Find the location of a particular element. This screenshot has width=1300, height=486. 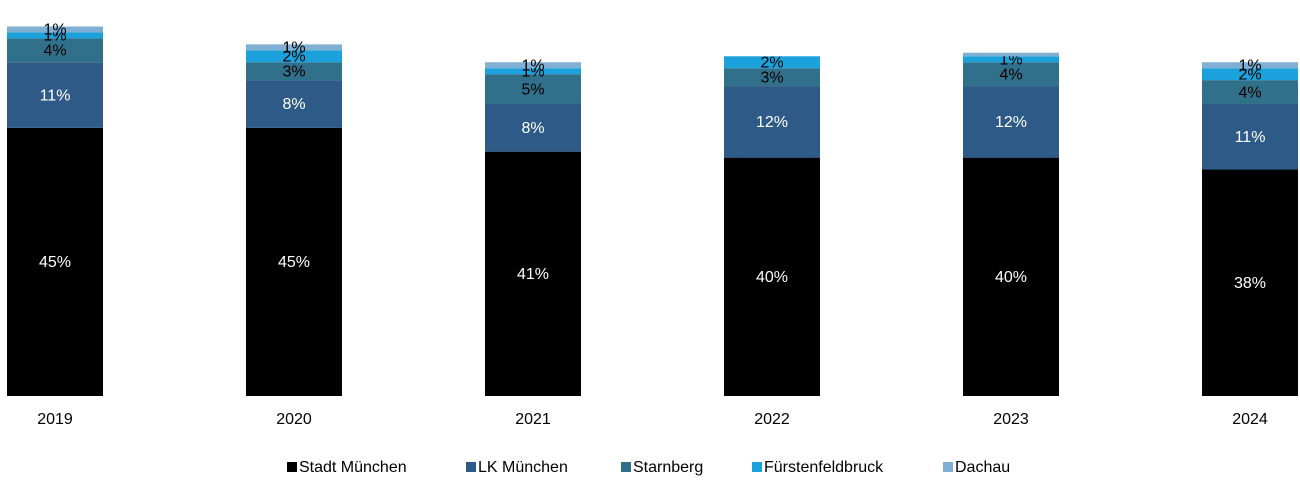

legend-label: Dachau is located at coordinates (982, 467).